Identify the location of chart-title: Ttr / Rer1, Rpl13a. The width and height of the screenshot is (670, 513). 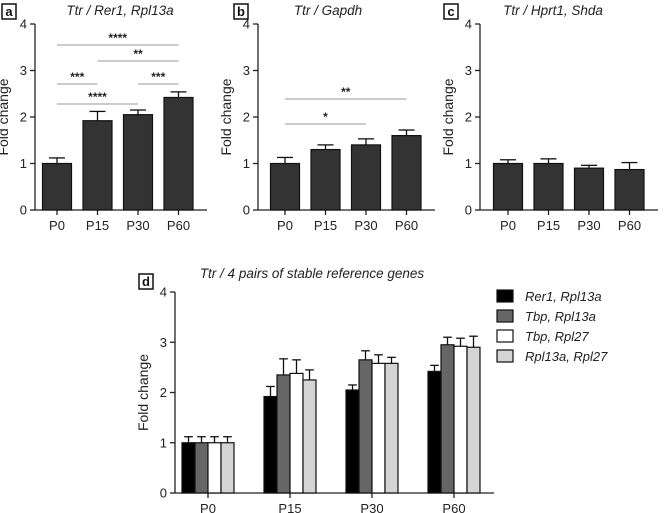
(120, 10).